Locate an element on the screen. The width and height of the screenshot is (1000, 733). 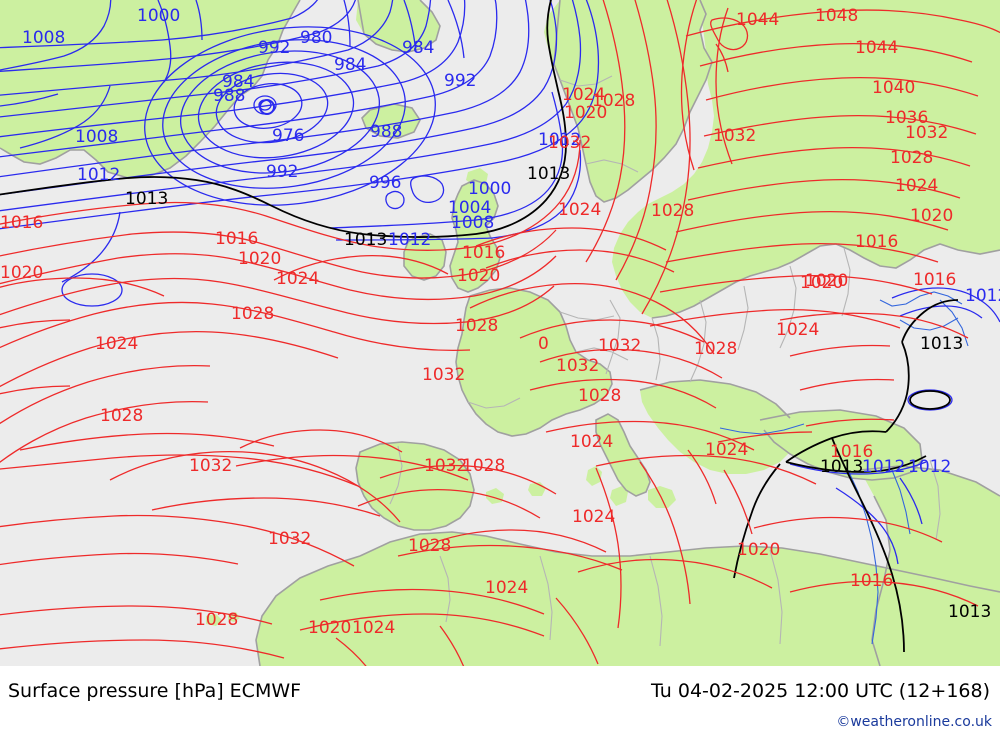
chart-valid-time: Tu 04-02-2025 12:00 UTC (12+168) is located at coordinates (820, 691).